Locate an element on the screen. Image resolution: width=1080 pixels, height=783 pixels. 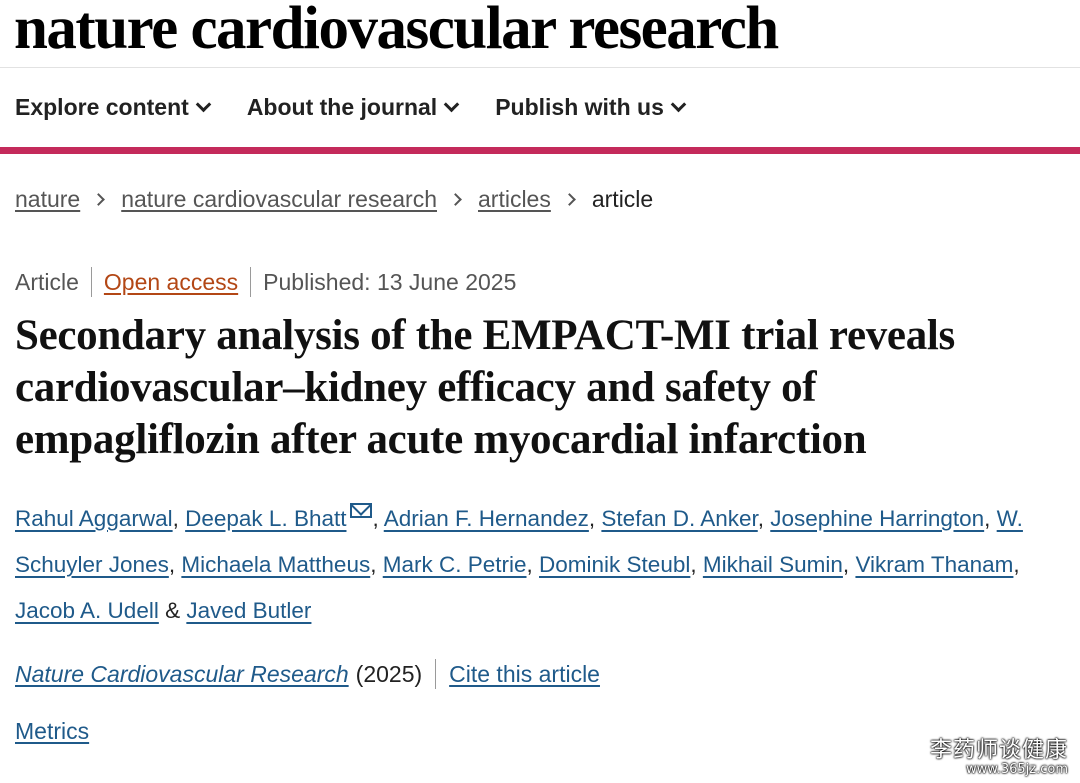
author-link: Michaela Mattheus is located at coordinates (276, 564).